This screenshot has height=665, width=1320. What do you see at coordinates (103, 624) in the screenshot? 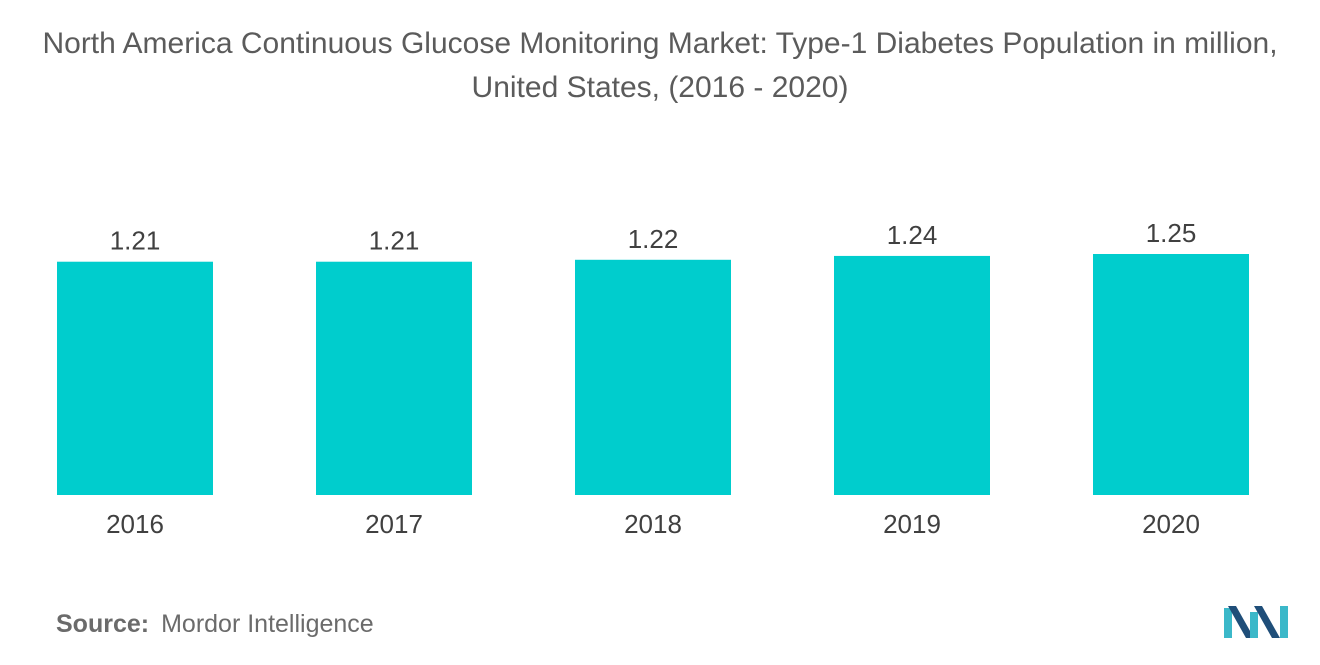
I see `source-label: Source:` at bounding box center [103, 624].